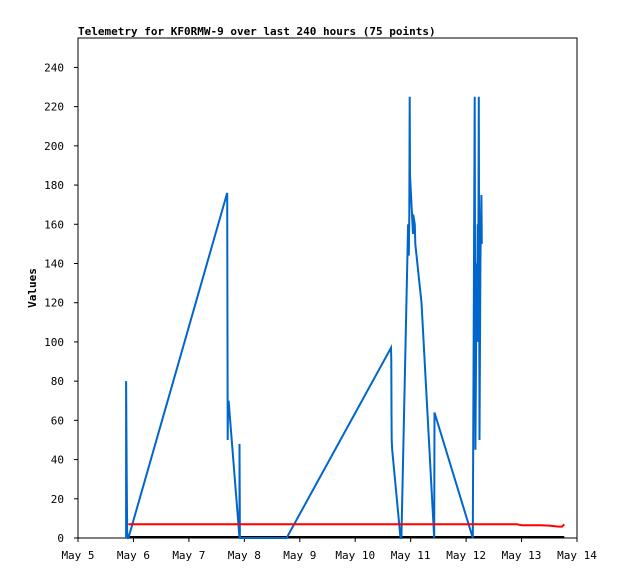 This screenshot has width=618, height=579. Describe the element at coordinates (522, 555) in the screenshot. I see `x-tick-label: May 13` at that location.